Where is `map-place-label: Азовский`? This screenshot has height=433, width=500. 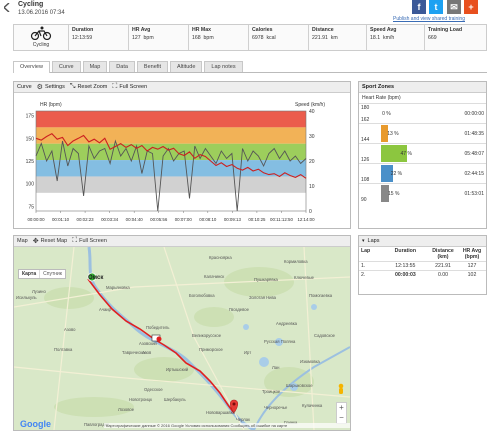
map-place-label: Азовский is located at coordinates (148, 343).